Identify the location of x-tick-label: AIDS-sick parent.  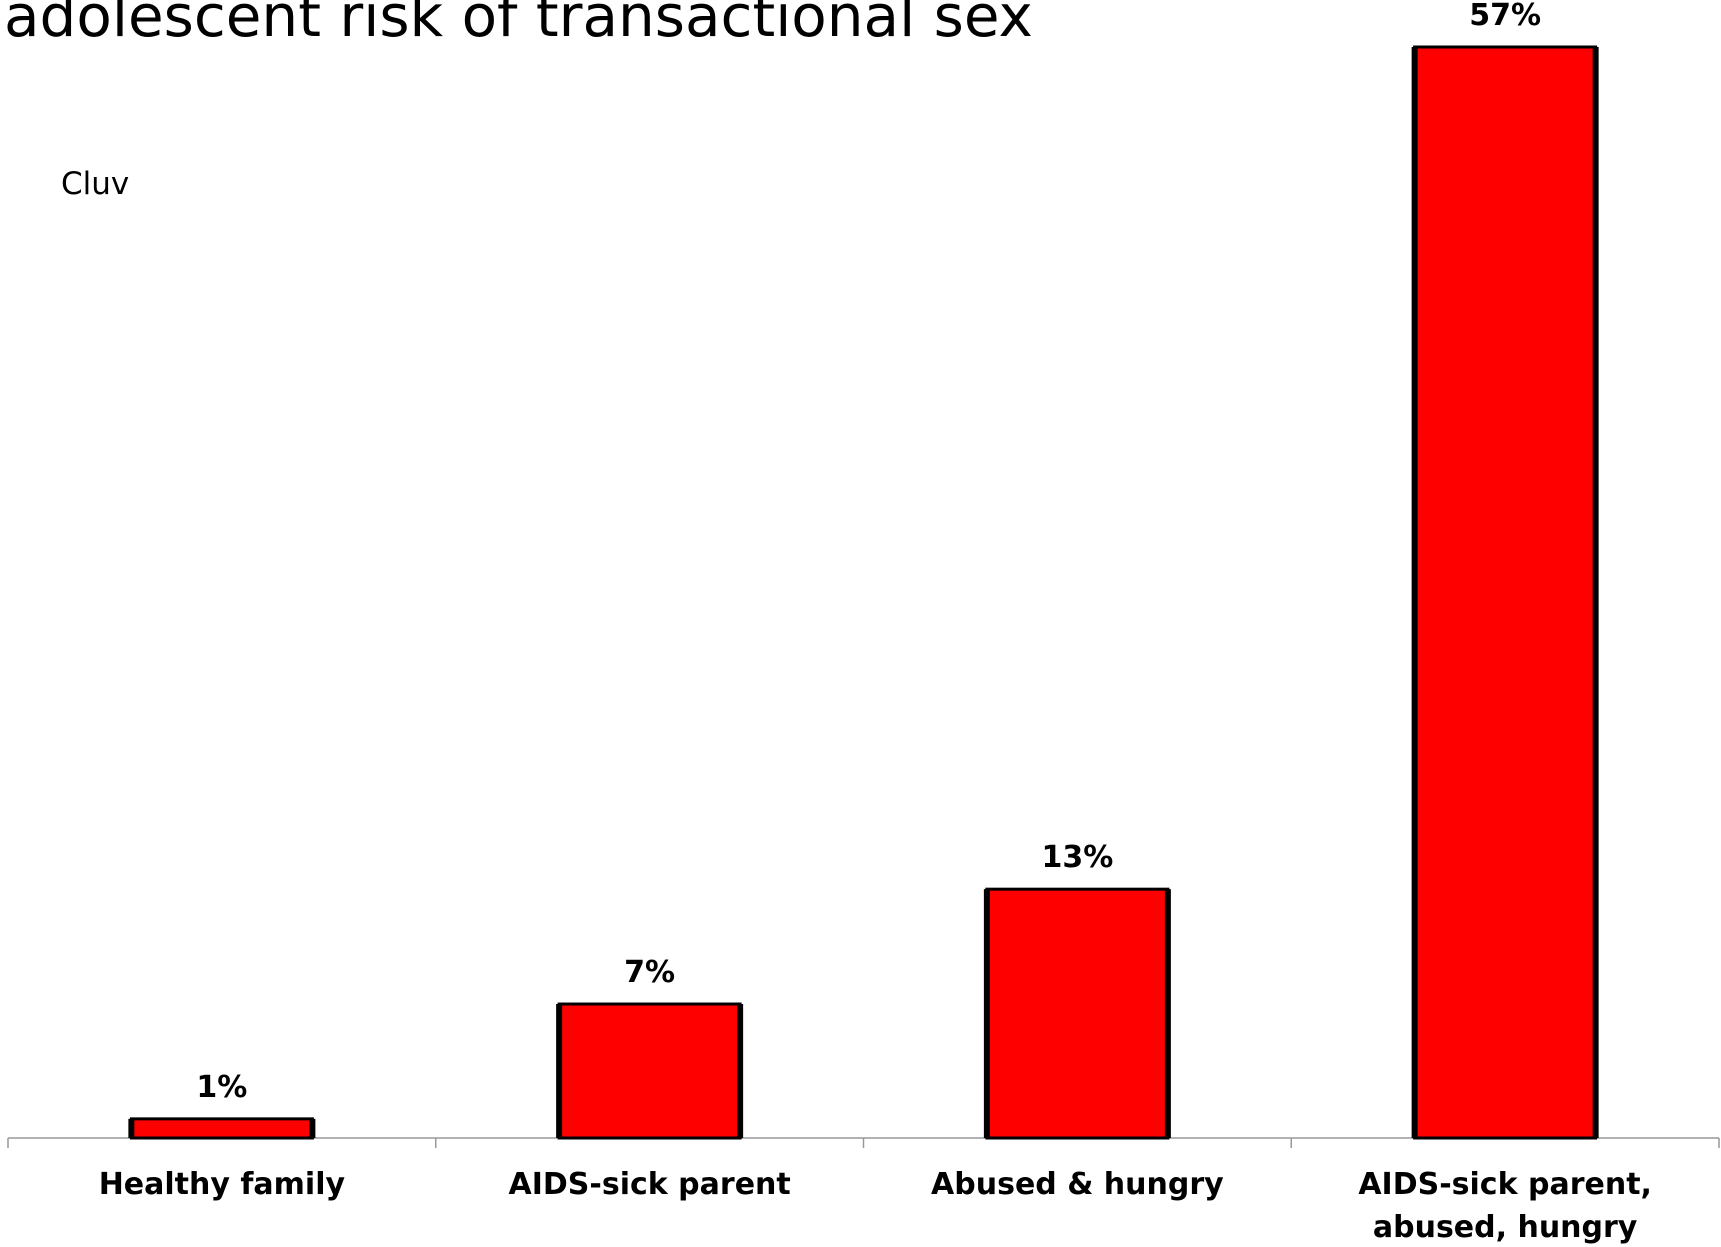
(649, 1184).